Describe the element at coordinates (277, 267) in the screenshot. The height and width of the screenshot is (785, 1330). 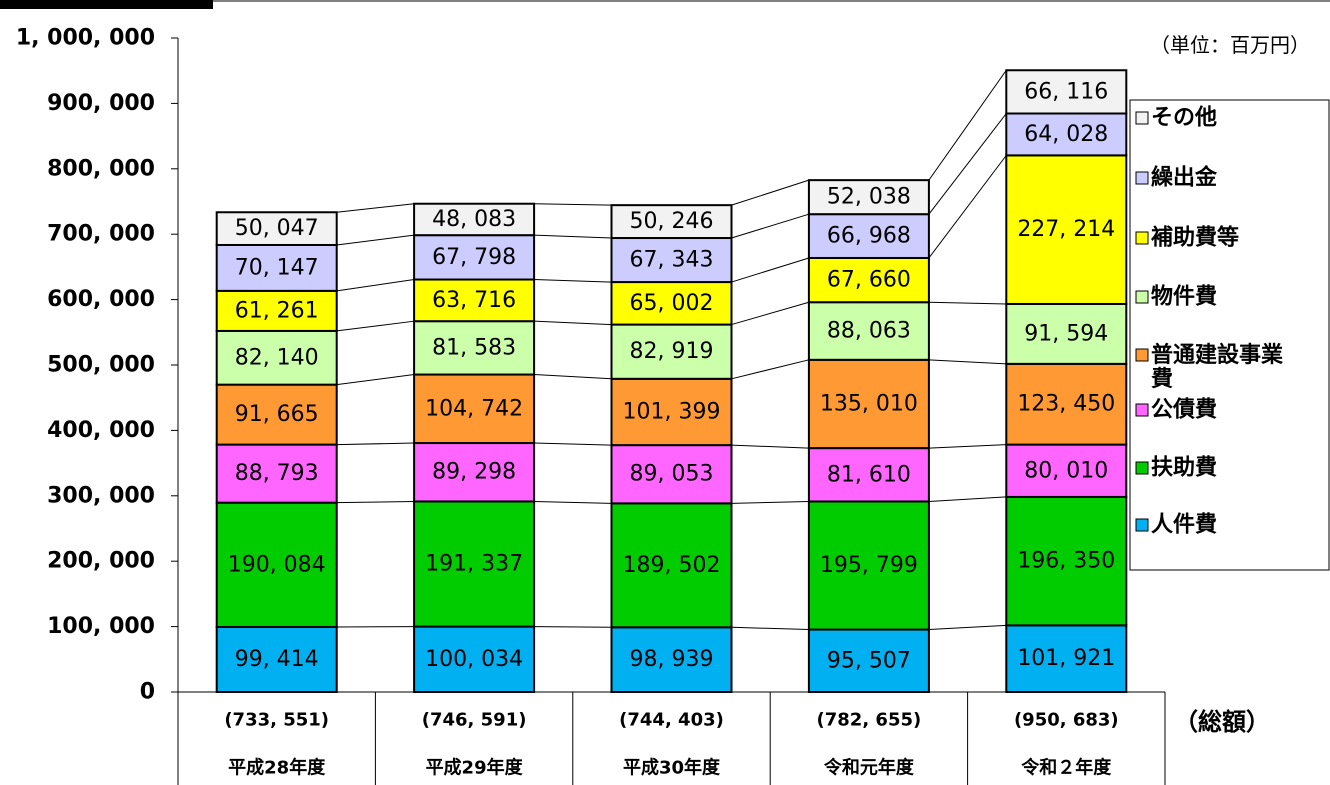
I see `value-label: 70, 147` at that location.